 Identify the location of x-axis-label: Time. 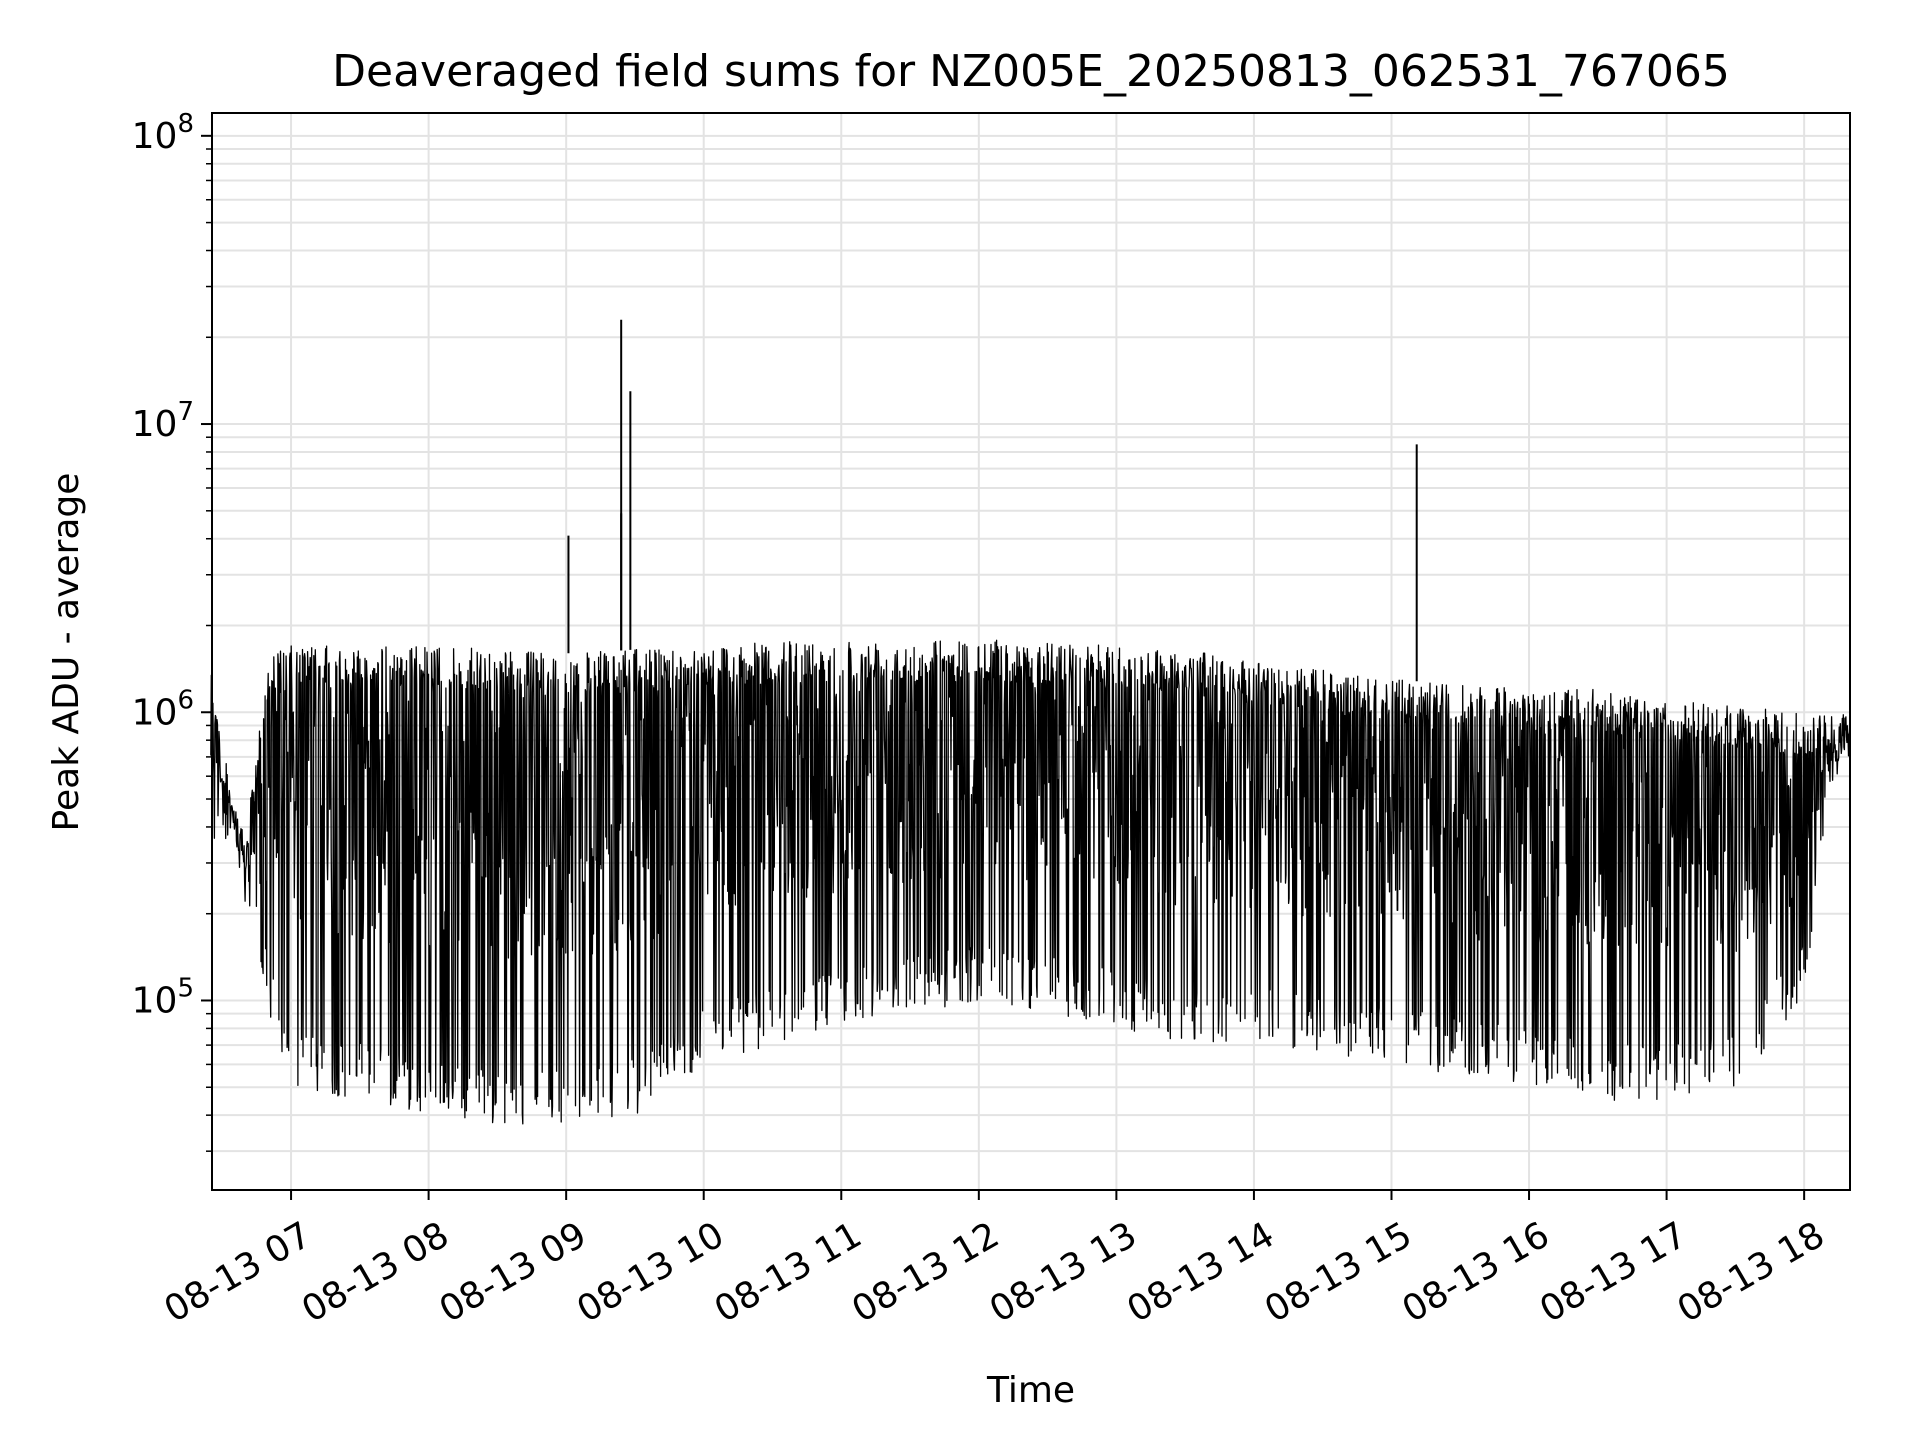
(1030, 1390).